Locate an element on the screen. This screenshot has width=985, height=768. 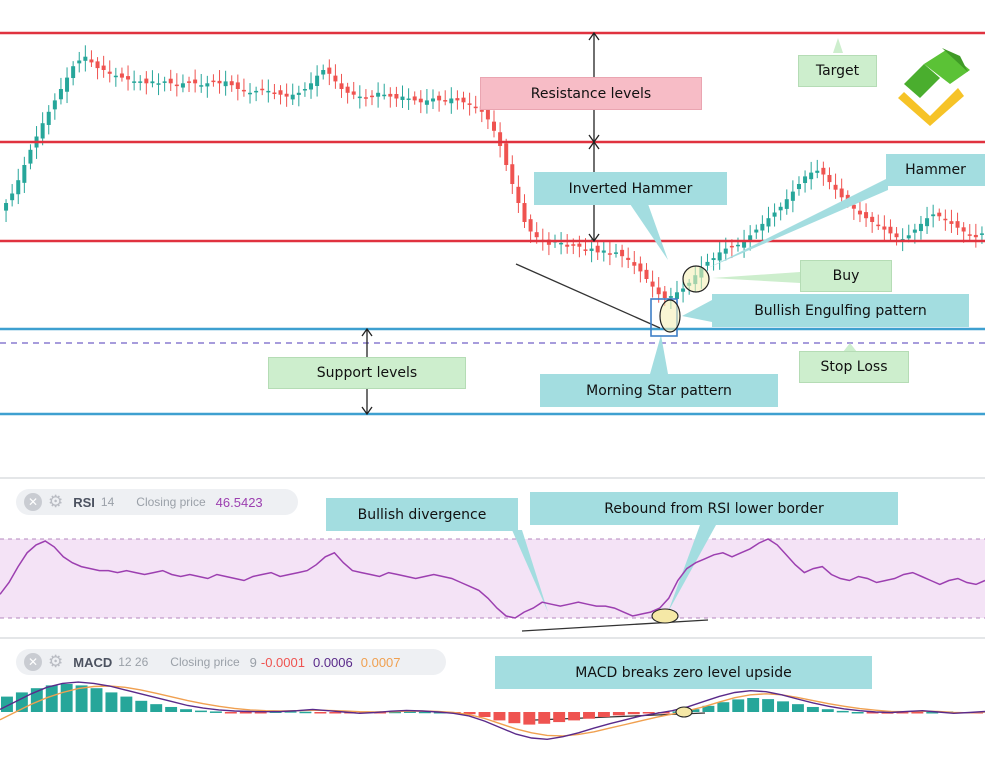
bullish-divergence-label: Bullish divergence is located at coordinates (422, 514).